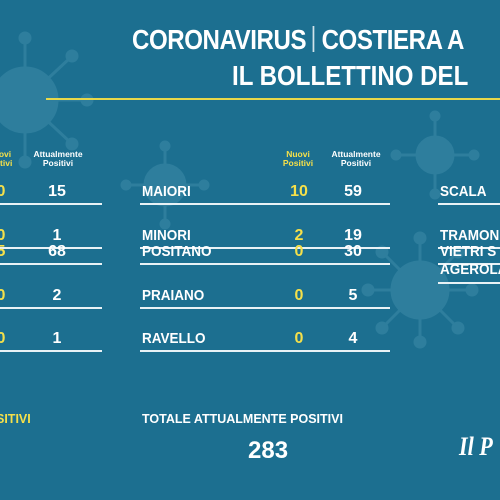 The width and height of the screenshot is (500, 500). I want to click on town-label-praiano: PRAIANO, so click(173, 295).